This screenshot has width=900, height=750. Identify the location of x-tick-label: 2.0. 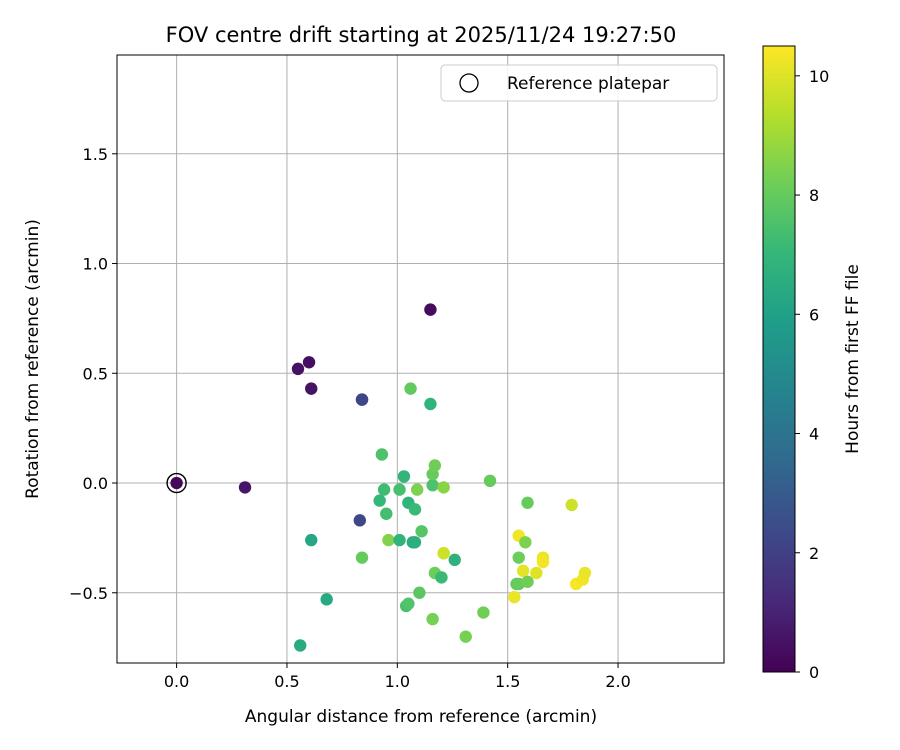
(617, 681).